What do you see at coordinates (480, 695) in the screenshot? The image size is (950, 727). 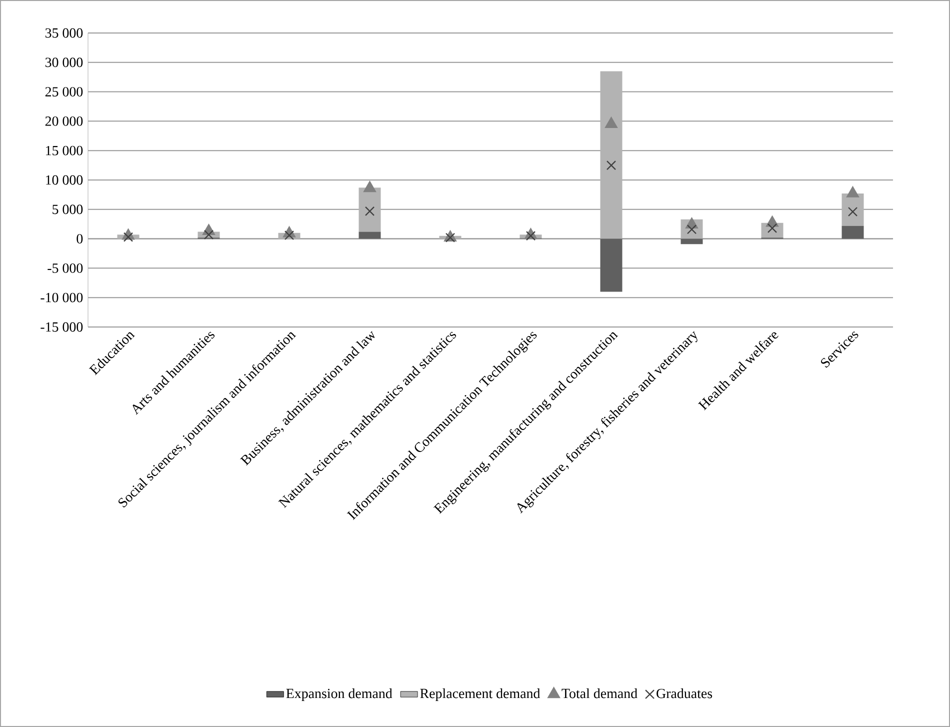 I see `legend-label: Replacement demand` at bounding box center [480, 695].